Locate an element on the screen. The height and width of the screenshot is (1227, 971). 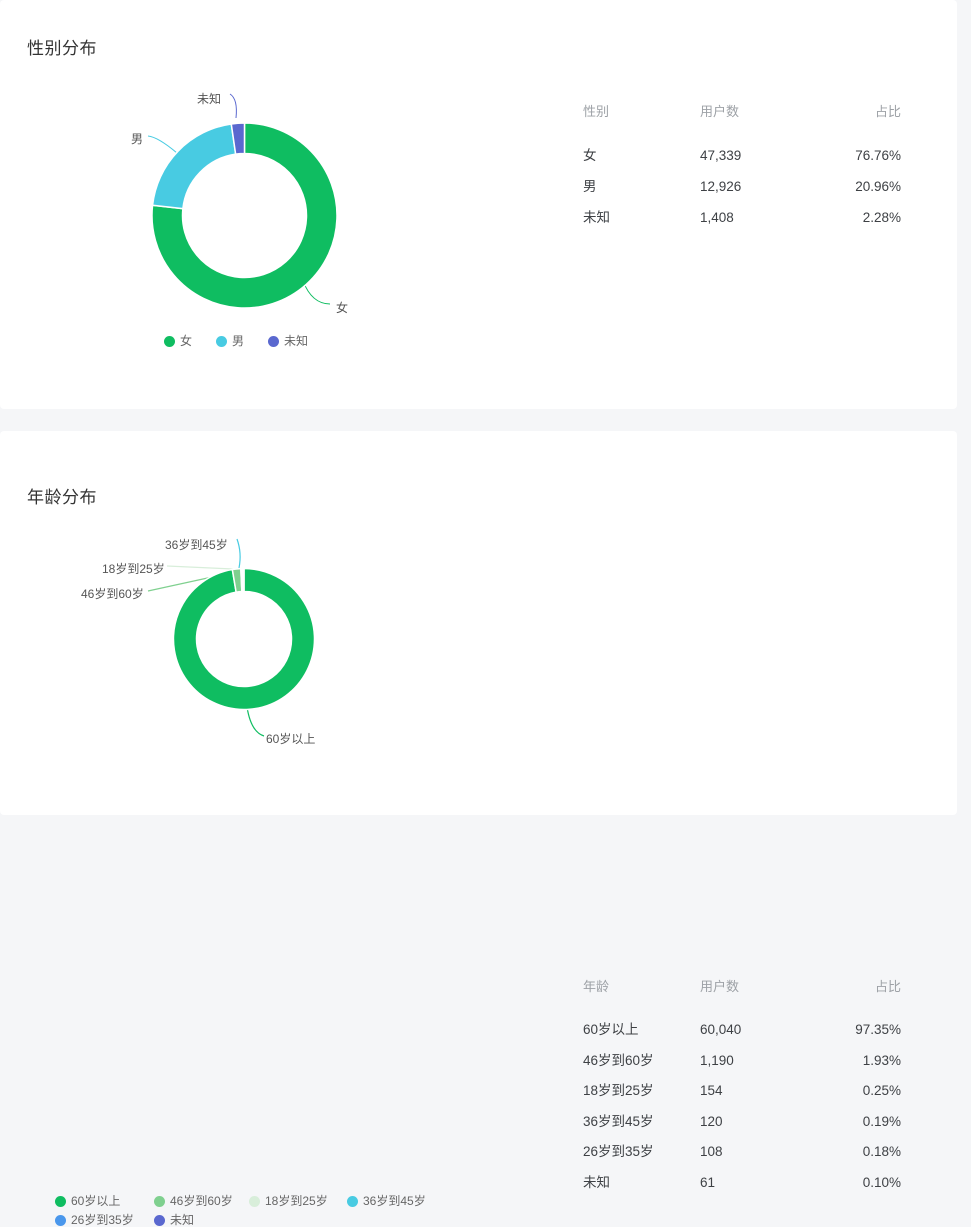
row-label: 女 is located at coordinates (641, 155).